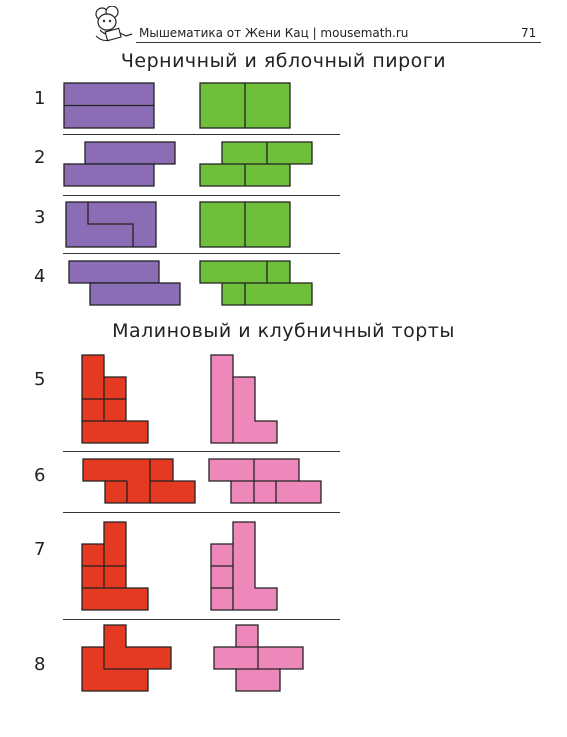 Image resolution: width=567 pixels, height=737 pixels. Describe the element at coordinates (119, 164) in the screenshot. I see `puzzle-2-blueberry` at that location.